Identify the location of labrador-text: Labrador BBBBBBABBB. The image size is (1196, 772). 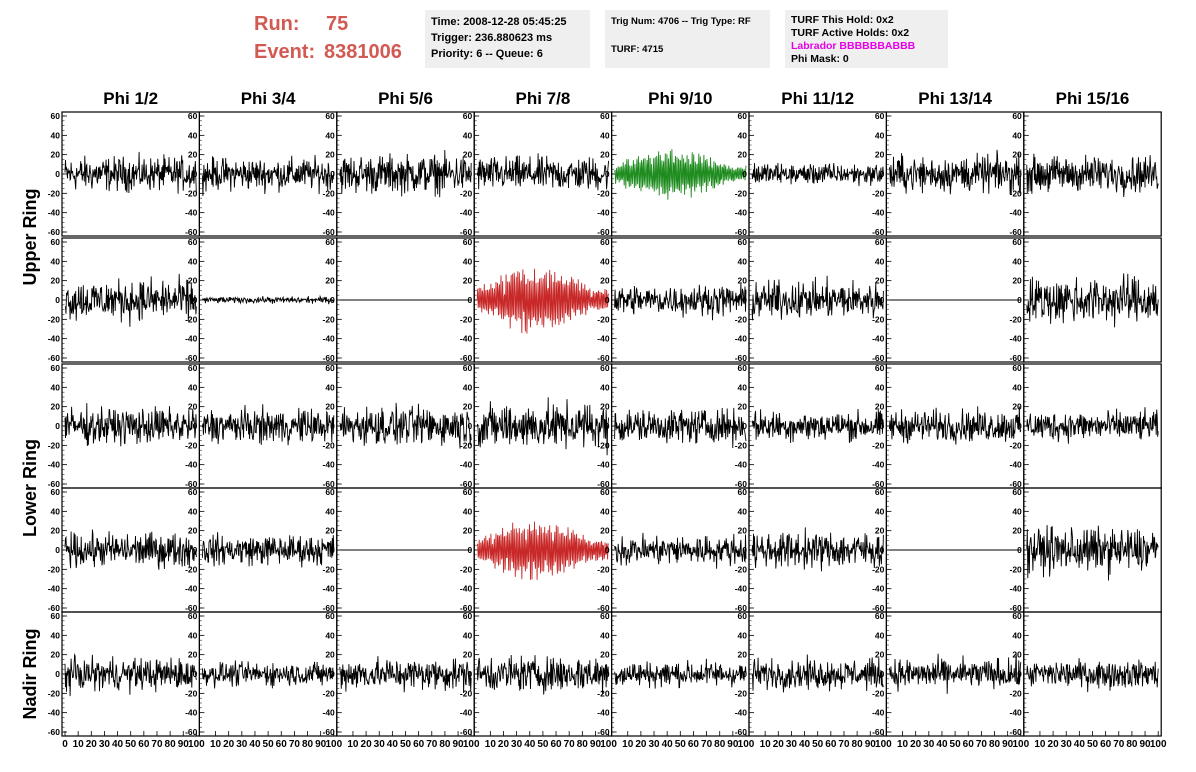
(853, 46).